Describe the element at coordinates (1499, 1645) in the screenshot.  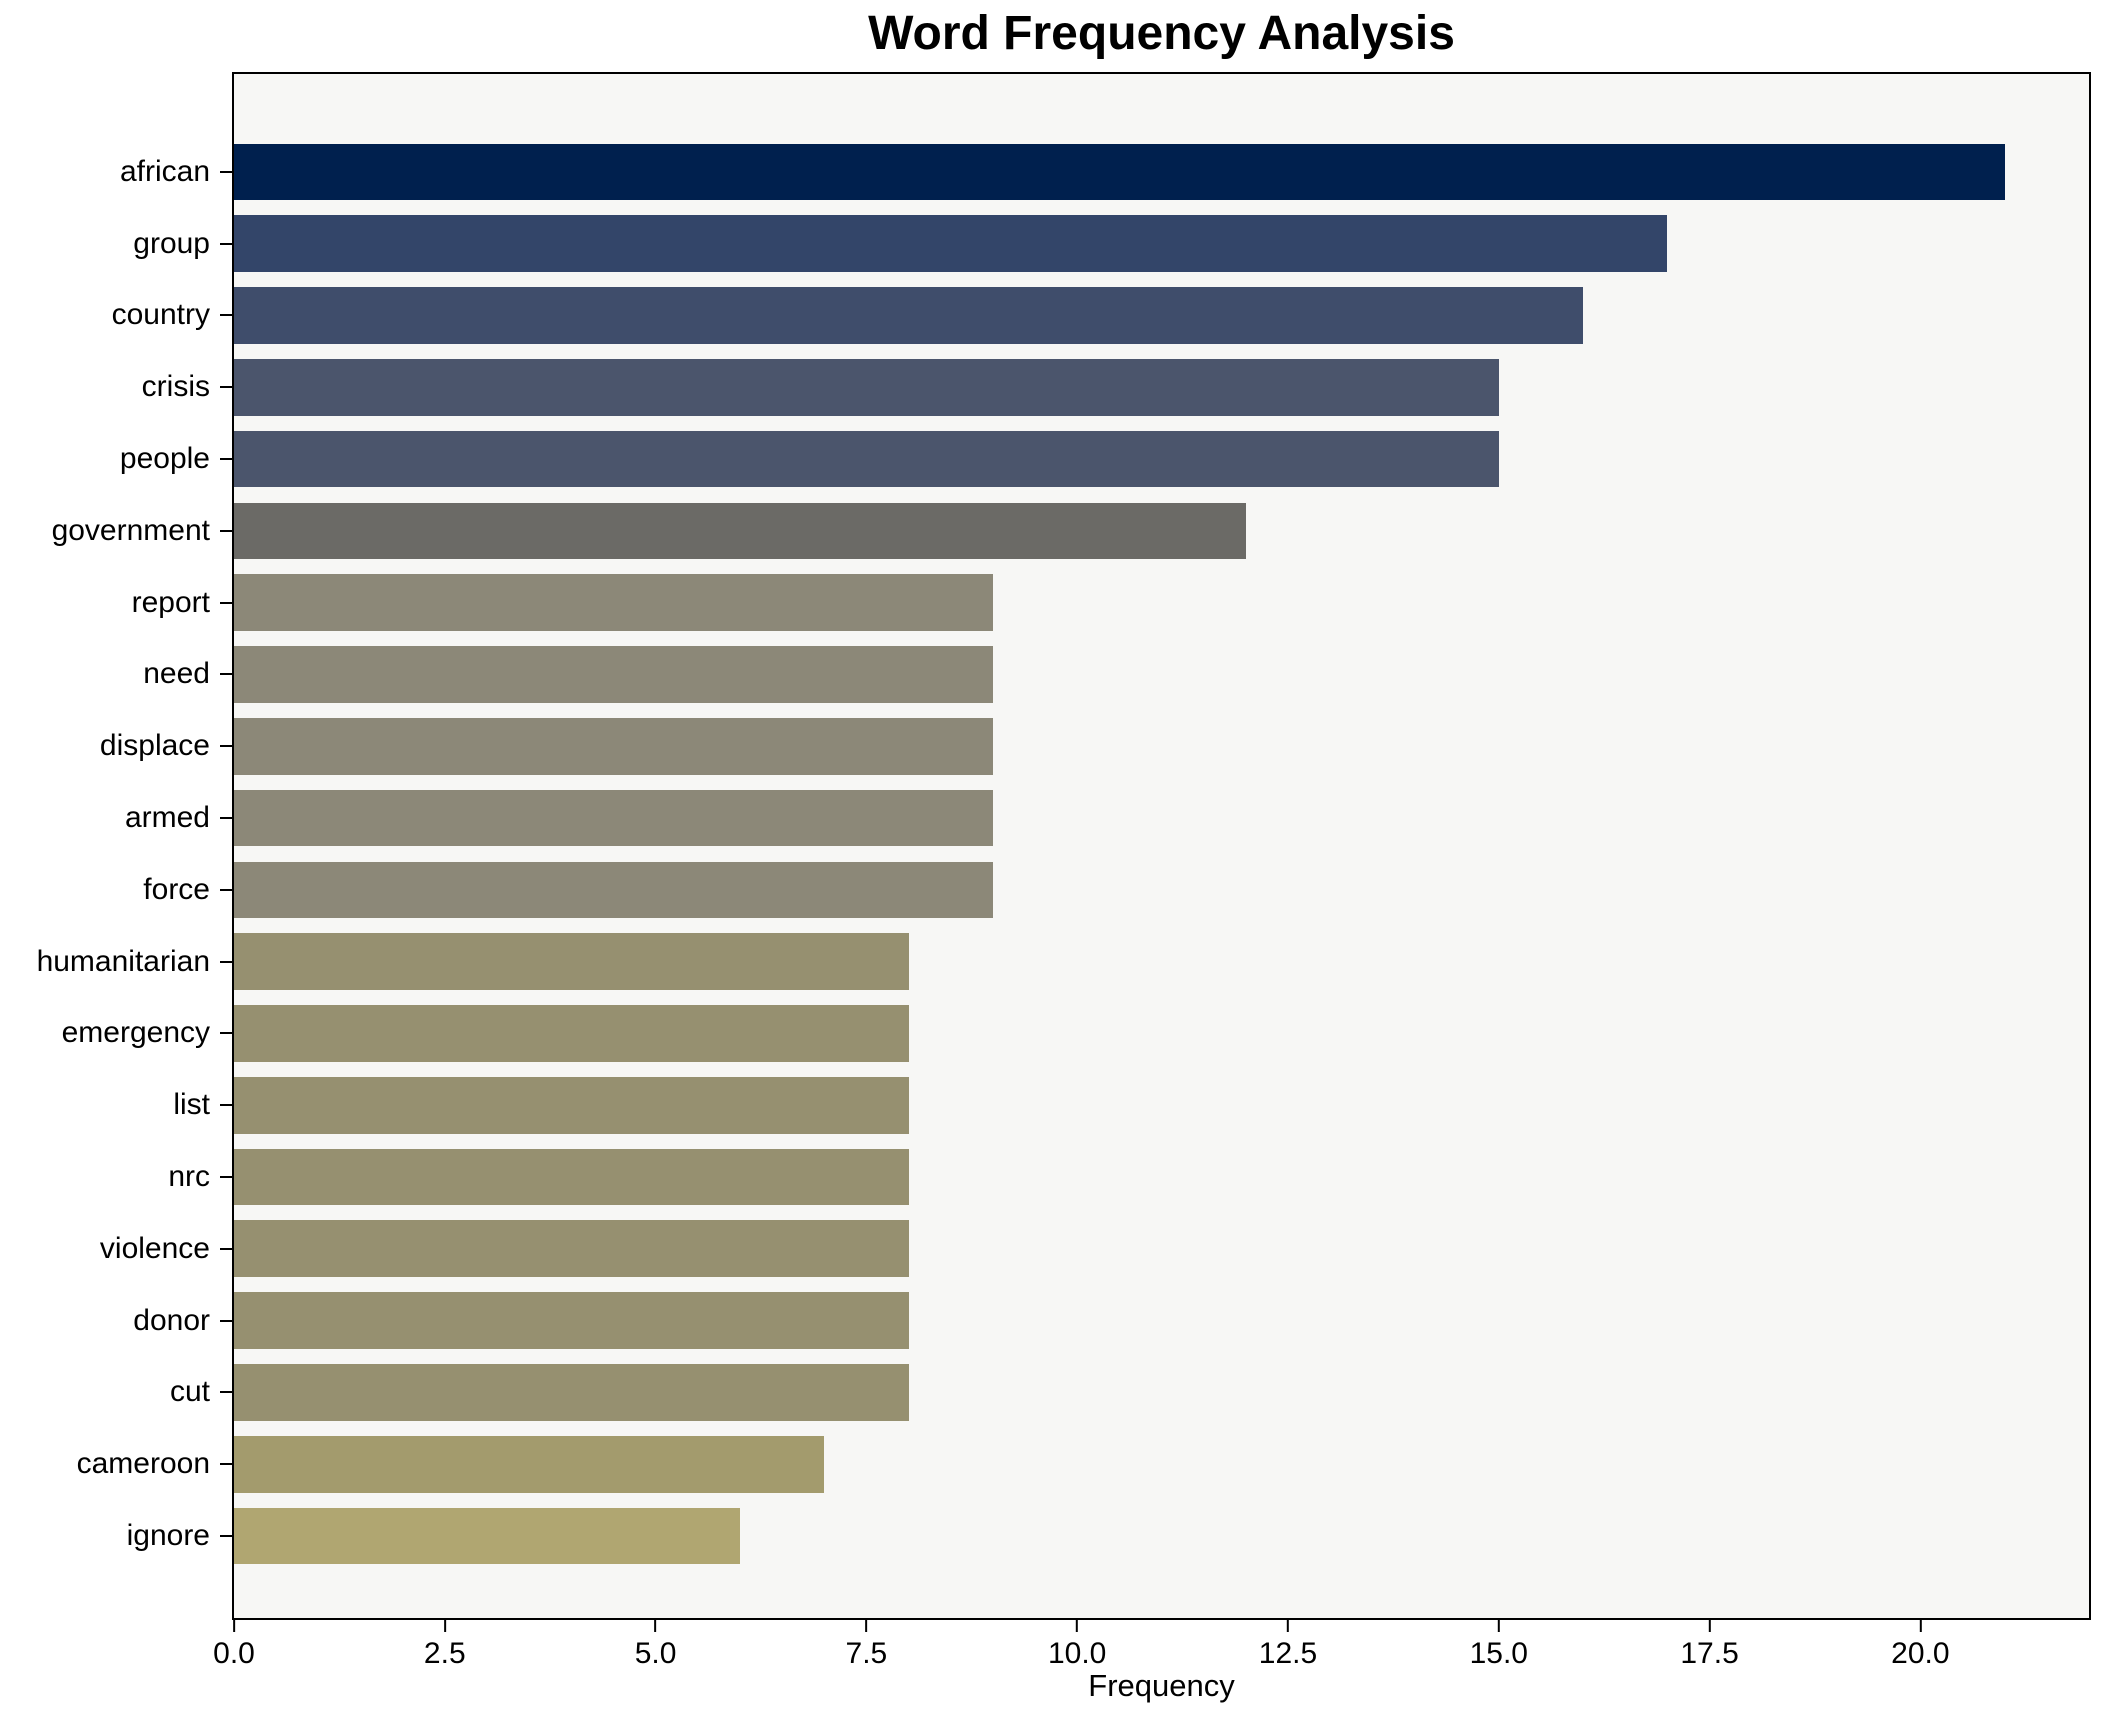
I see `x-tick: 15.0` at that location.